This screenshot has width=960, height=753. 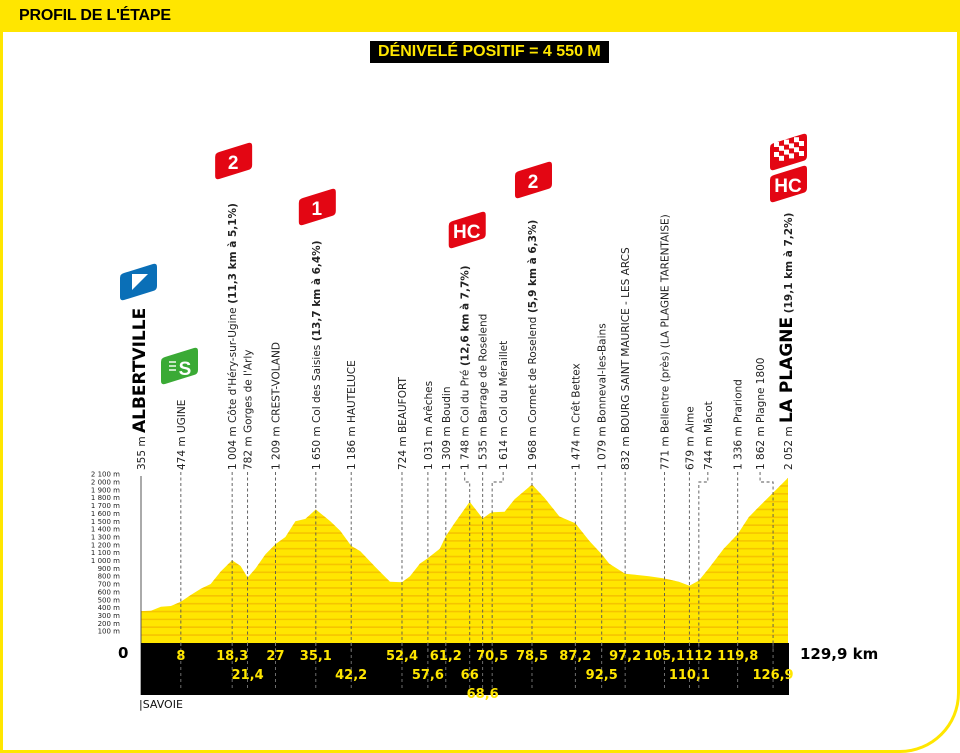 I want to click on km-label: 92,5, so click(x=602, y=675).